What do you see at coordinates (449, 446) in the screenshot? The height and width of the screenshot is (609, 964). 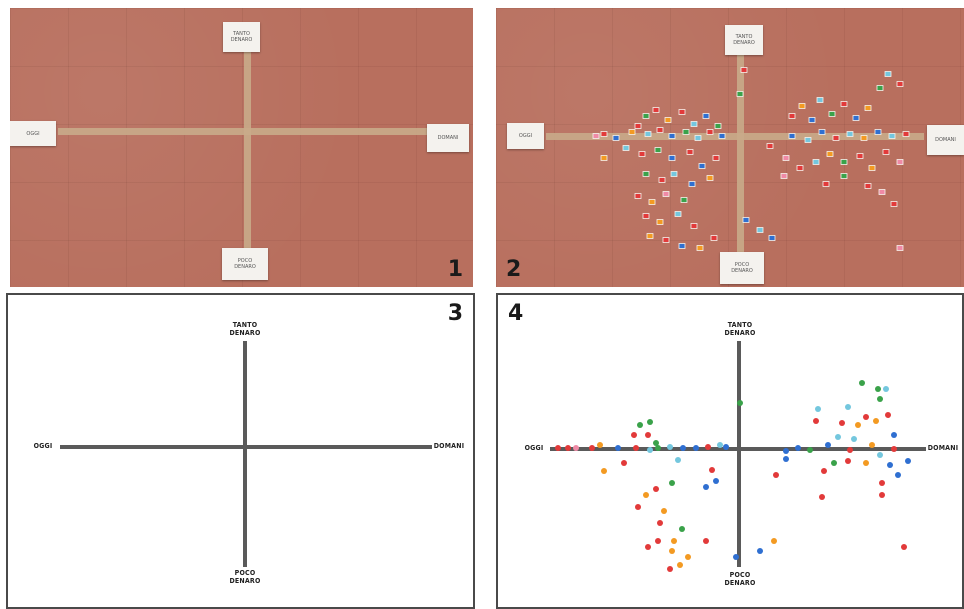 I see `label-right: DOMANI` at bounding box center [449, 446].